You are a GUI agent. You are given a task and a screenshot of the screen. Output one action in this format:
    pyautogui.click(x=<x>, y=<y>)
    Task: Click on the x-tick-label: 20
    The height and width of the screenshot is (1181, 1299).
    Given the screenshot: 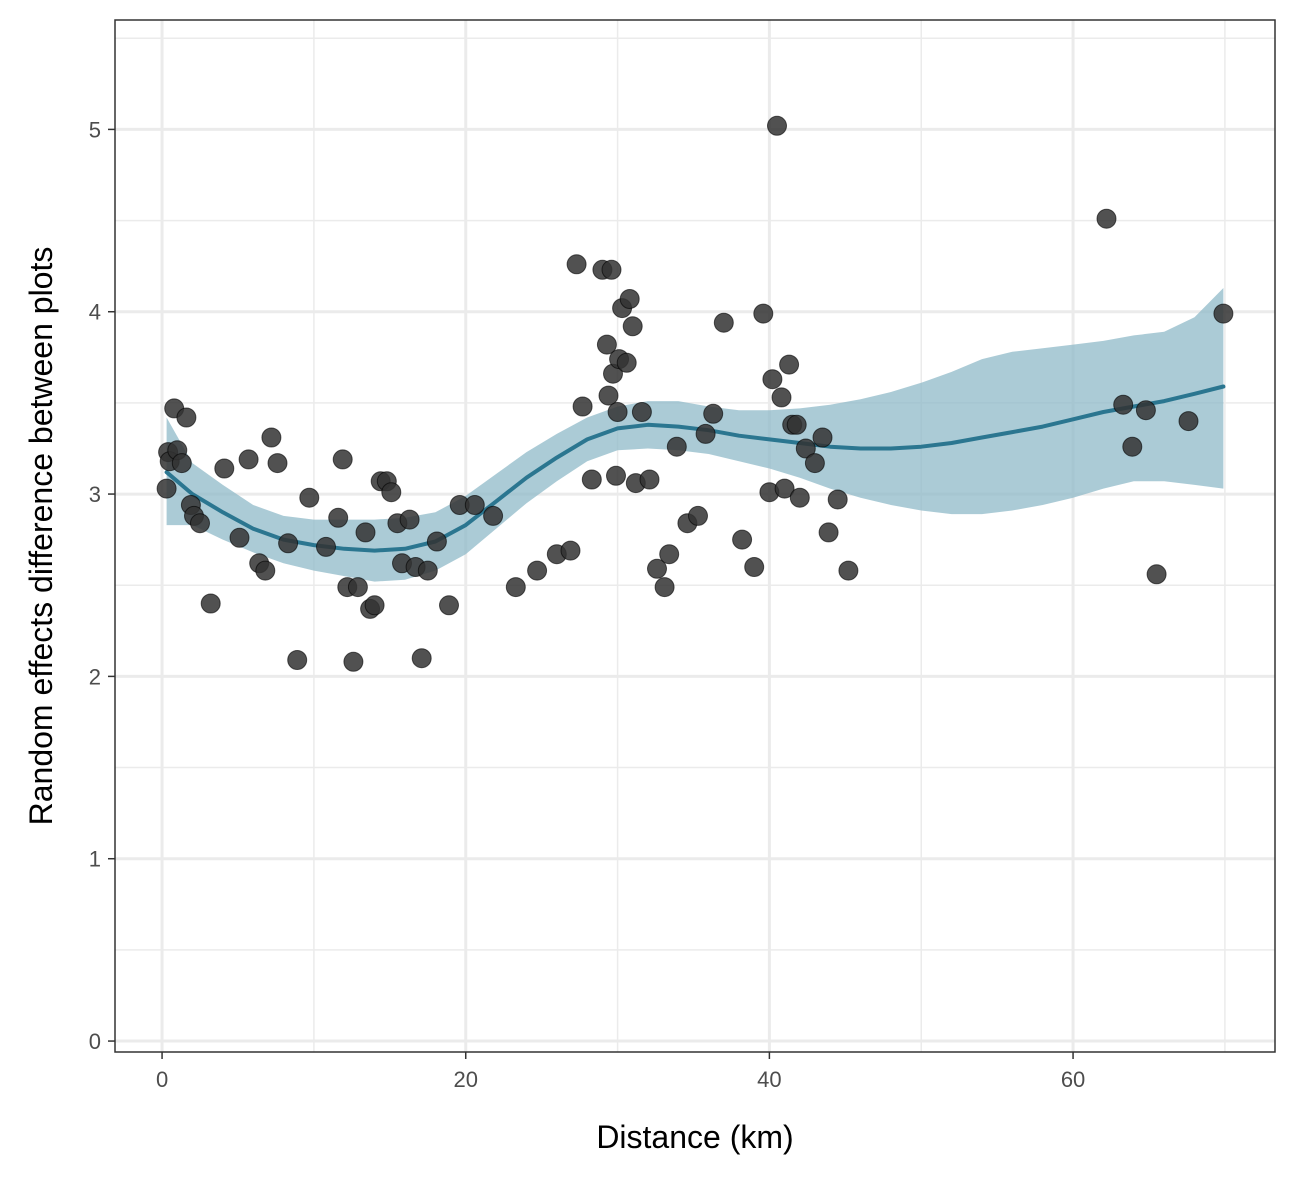 What is the action you would take?
    pyautogui.click(x=465, y=1079)
    